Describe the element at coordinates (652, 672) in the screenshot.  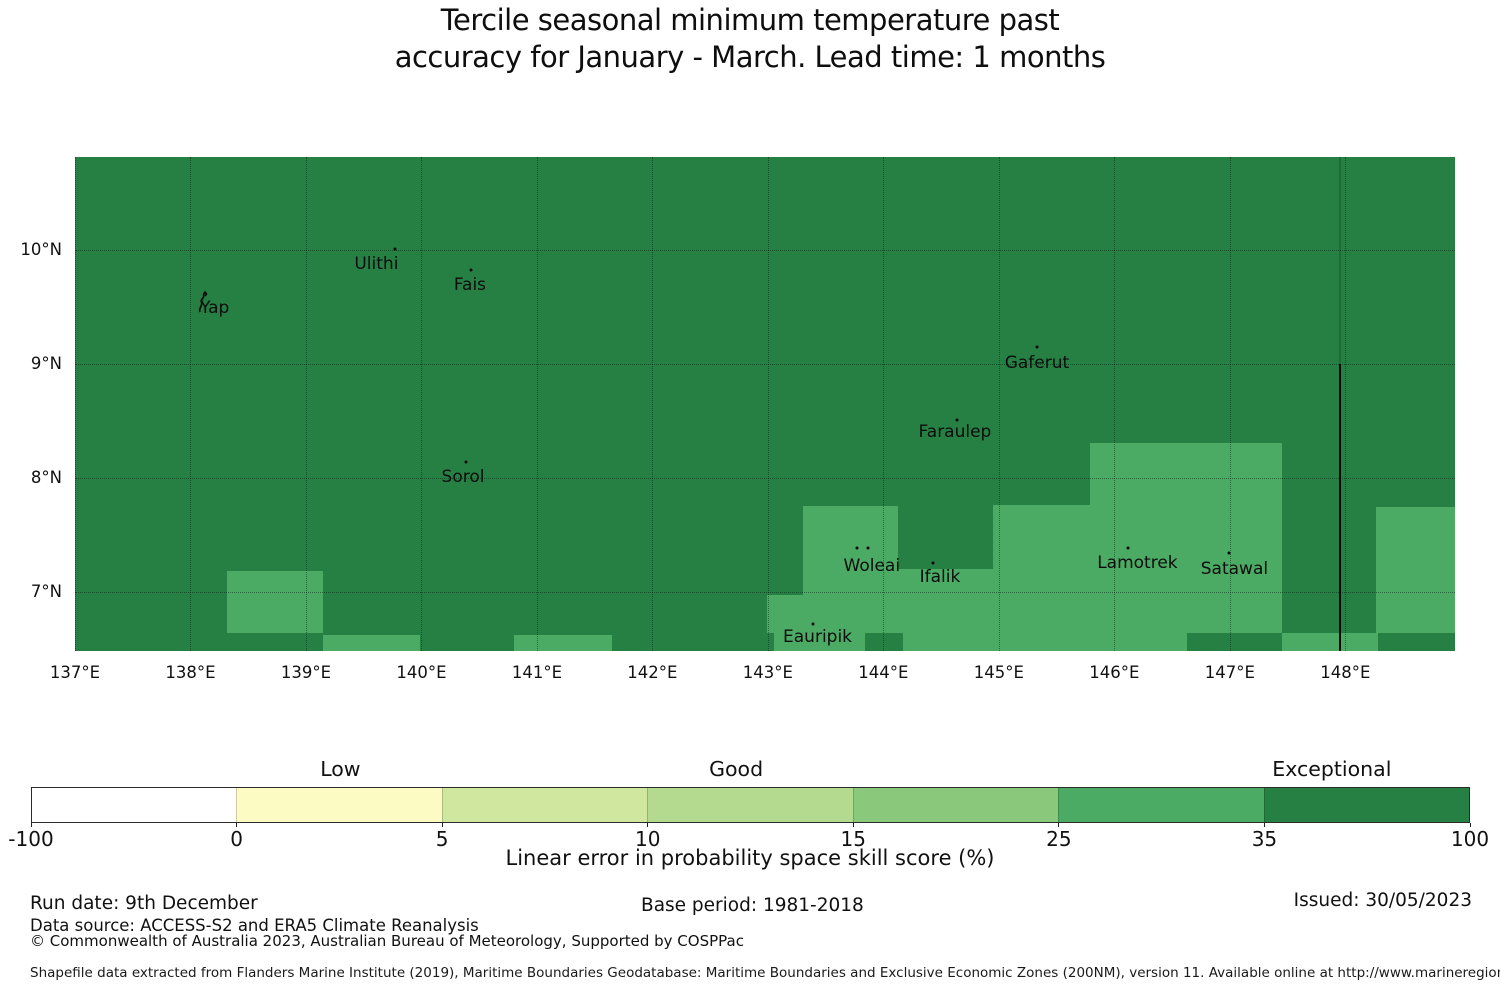
I see `x-tick-label: 142°E` at that location.